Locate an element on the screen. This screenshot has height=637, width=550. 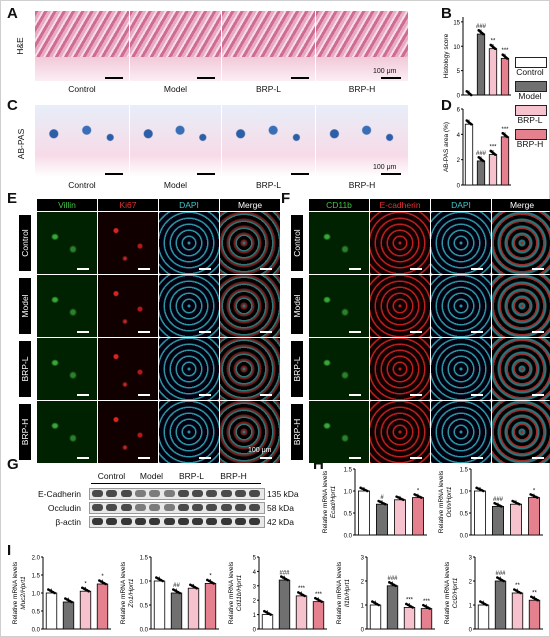
y-tick-label: 5 is located at coordinates (255, 559).